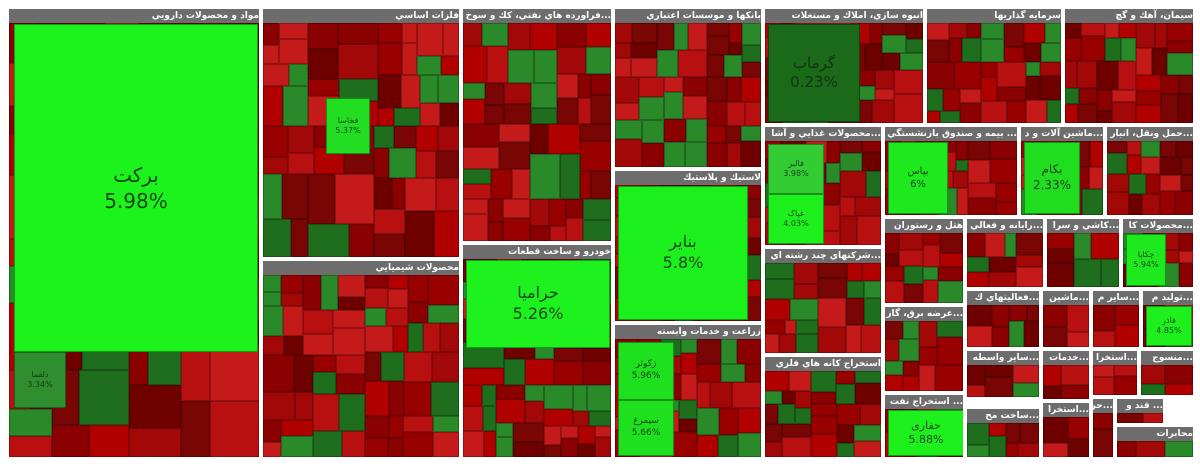 The image size is (1200, 470). What do you see at coordinates (40, 380) in the screenshot?
I see `stock-tile: دلقما 3.34%` at bounding box center [40, 380].